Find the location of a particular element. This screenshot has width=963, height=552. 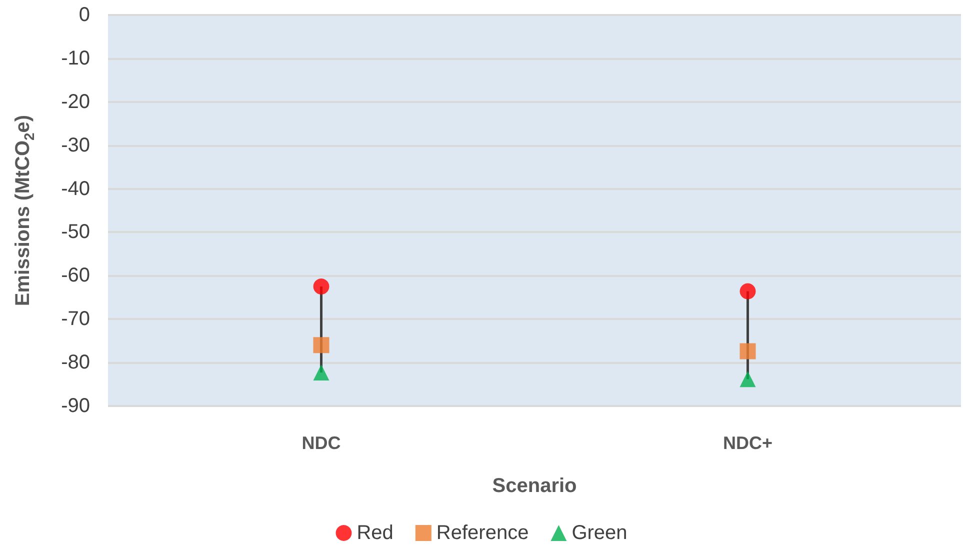

y-tick-label: -10 is located at coordinates (75, 58).